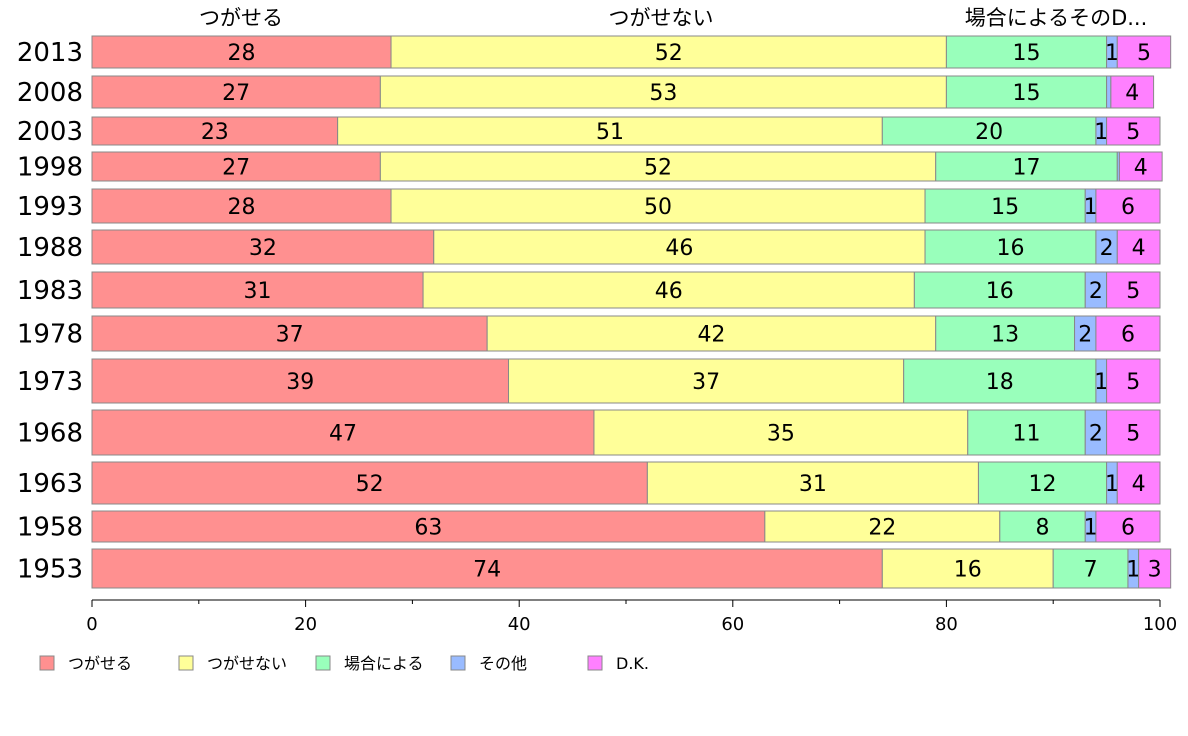  What do you see at coordinates (1043, 528) in the screenshot?
I see `data-label: 8` at bounding box center [1043, 528].